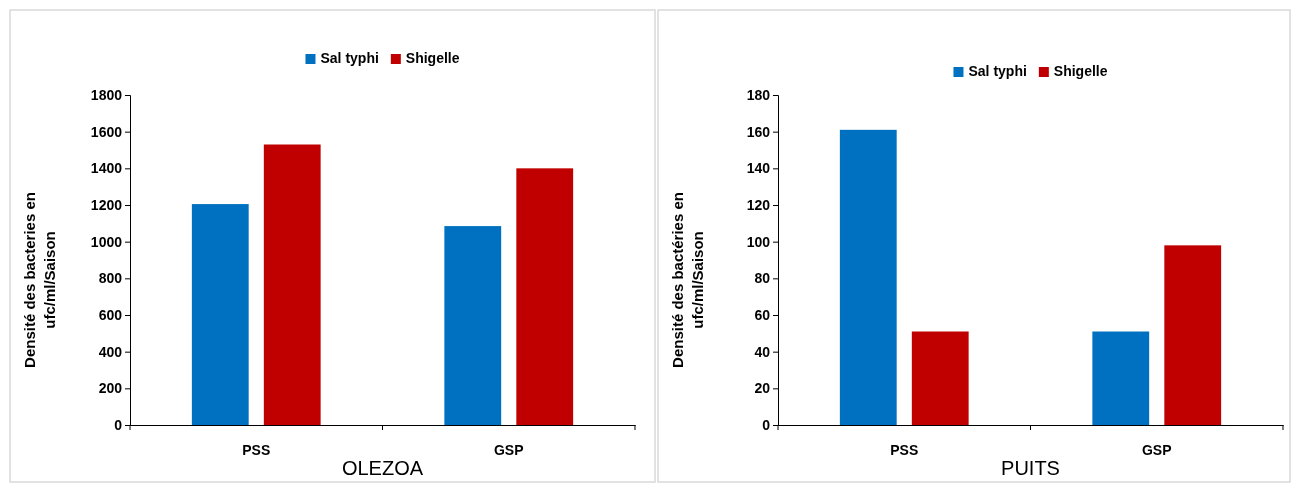  I want to click on y-tick-label: 80, so click(762, 278).